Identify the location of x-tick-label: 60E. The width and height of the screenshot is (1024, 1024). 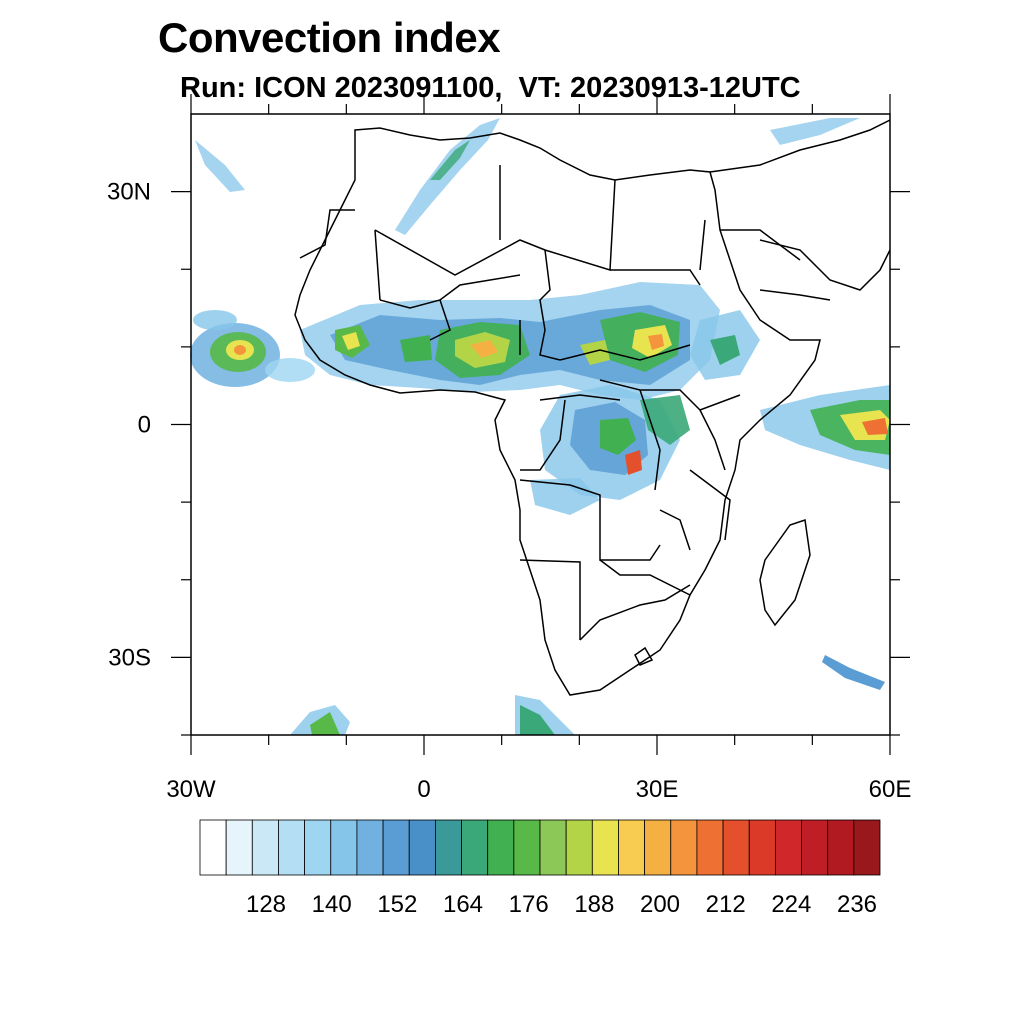
(890, 789).